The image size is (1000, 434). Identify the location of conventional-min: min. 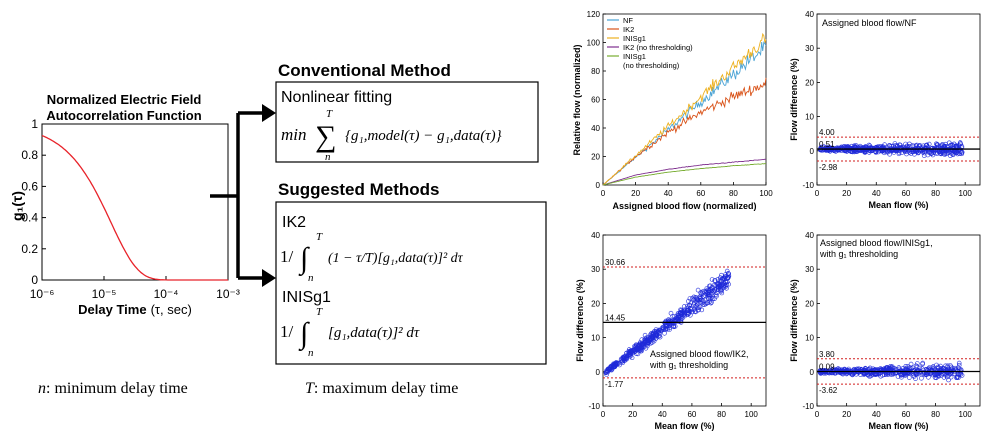
(294, 134).